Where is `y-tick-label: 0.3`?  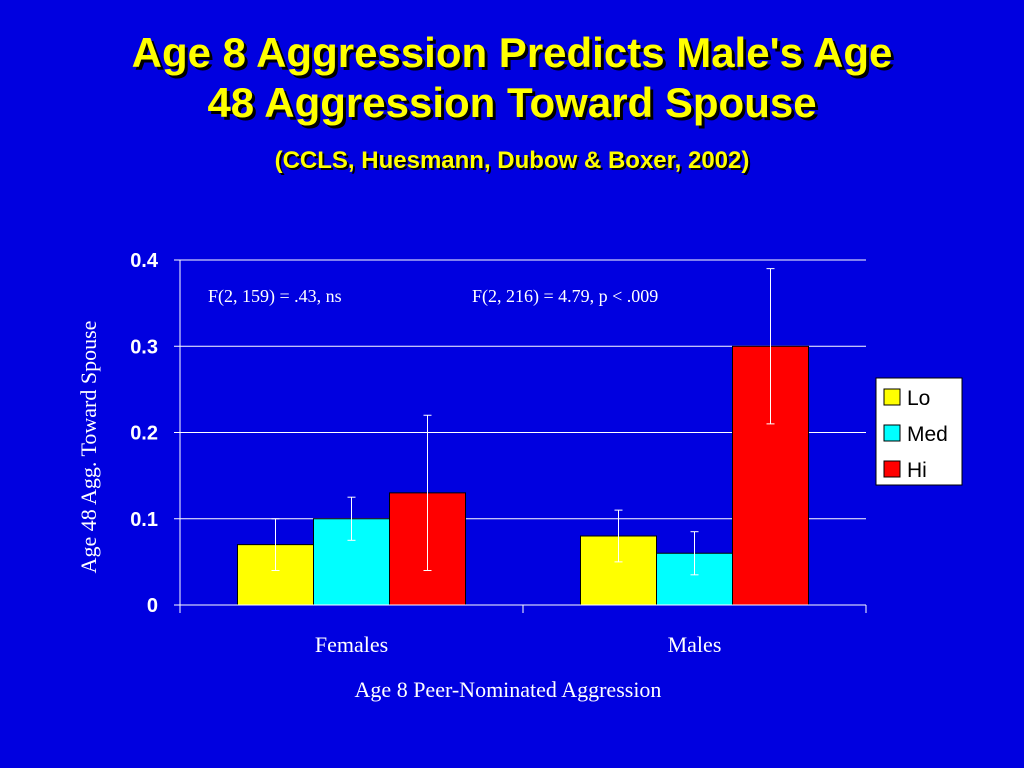 y-tick-label: 0.3 is located at coordinates (144, 347).